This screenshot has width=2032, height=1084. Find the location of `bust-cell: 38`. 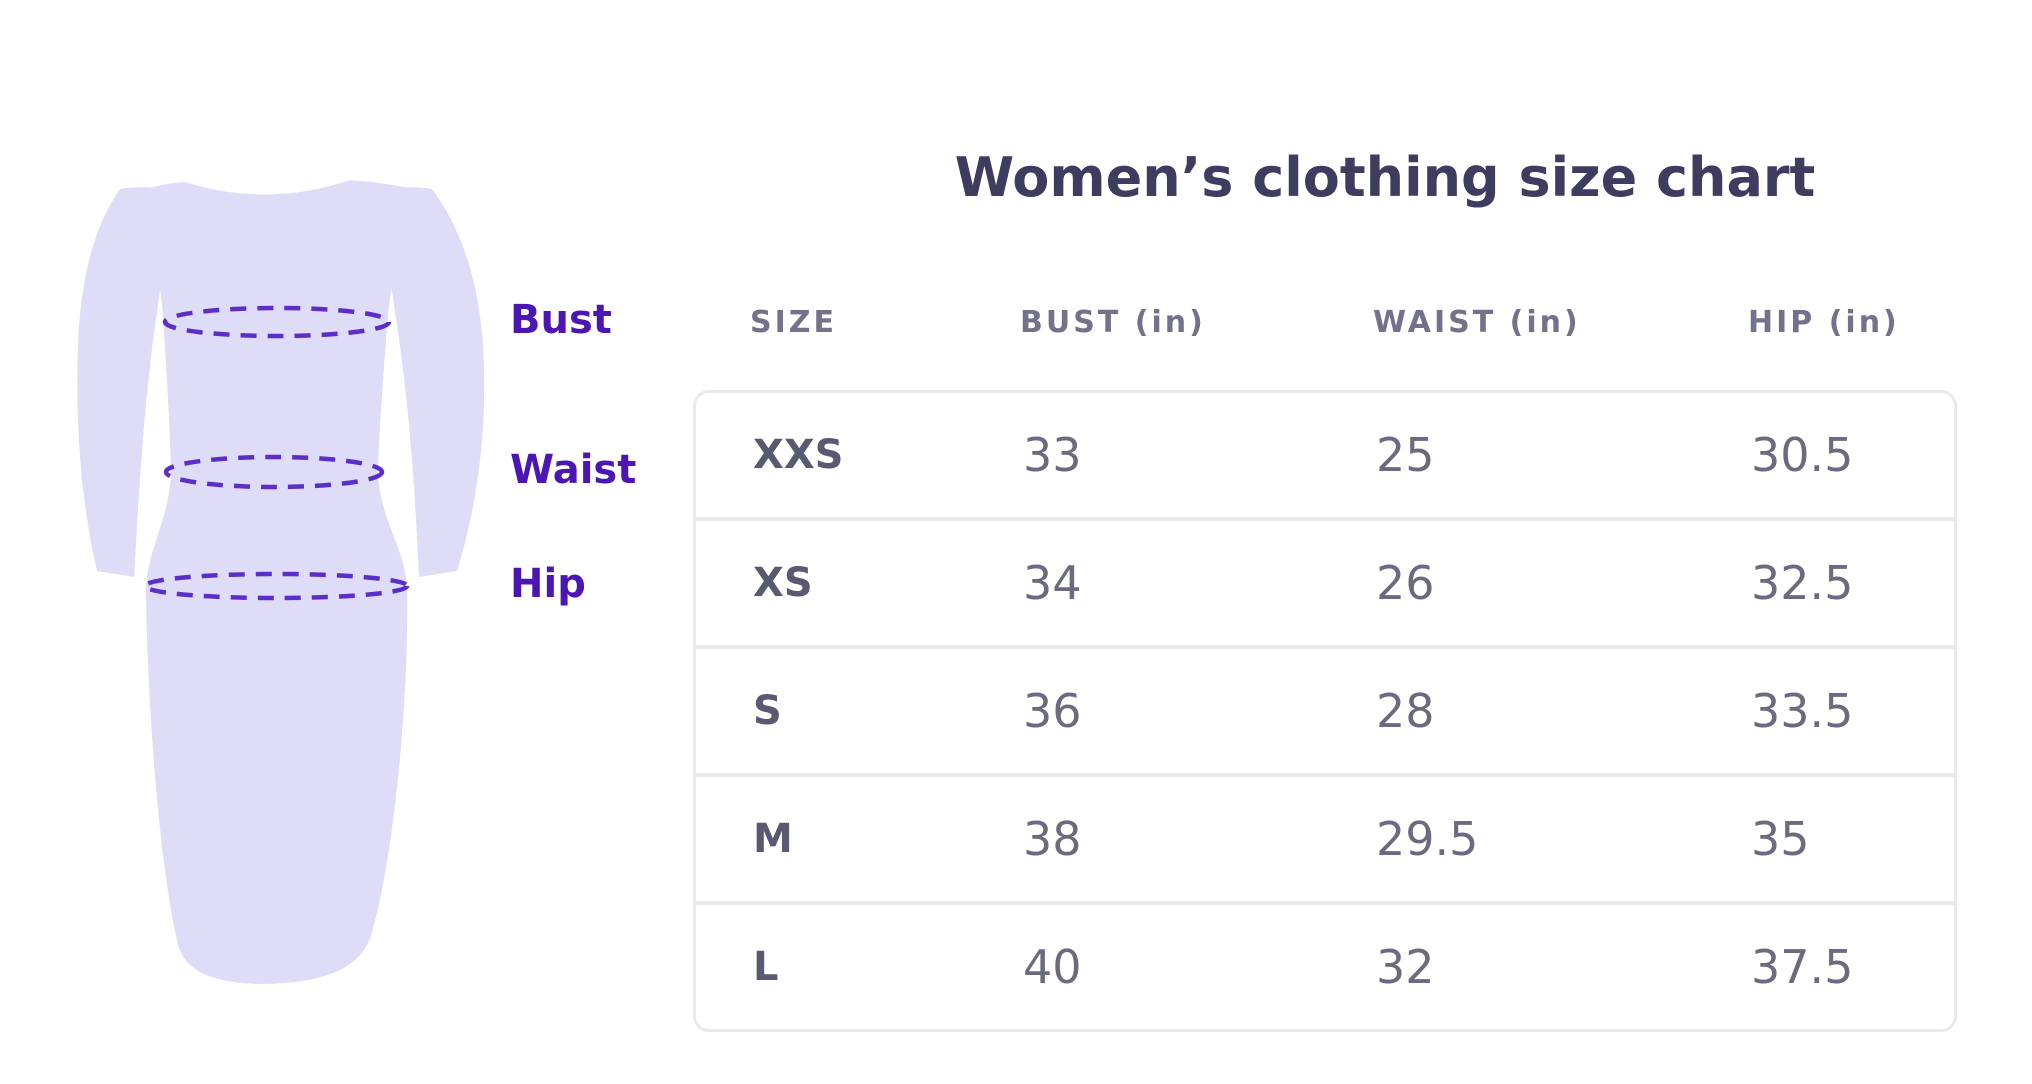

bust-cell: 38 is located at coordinates (1052, 839).